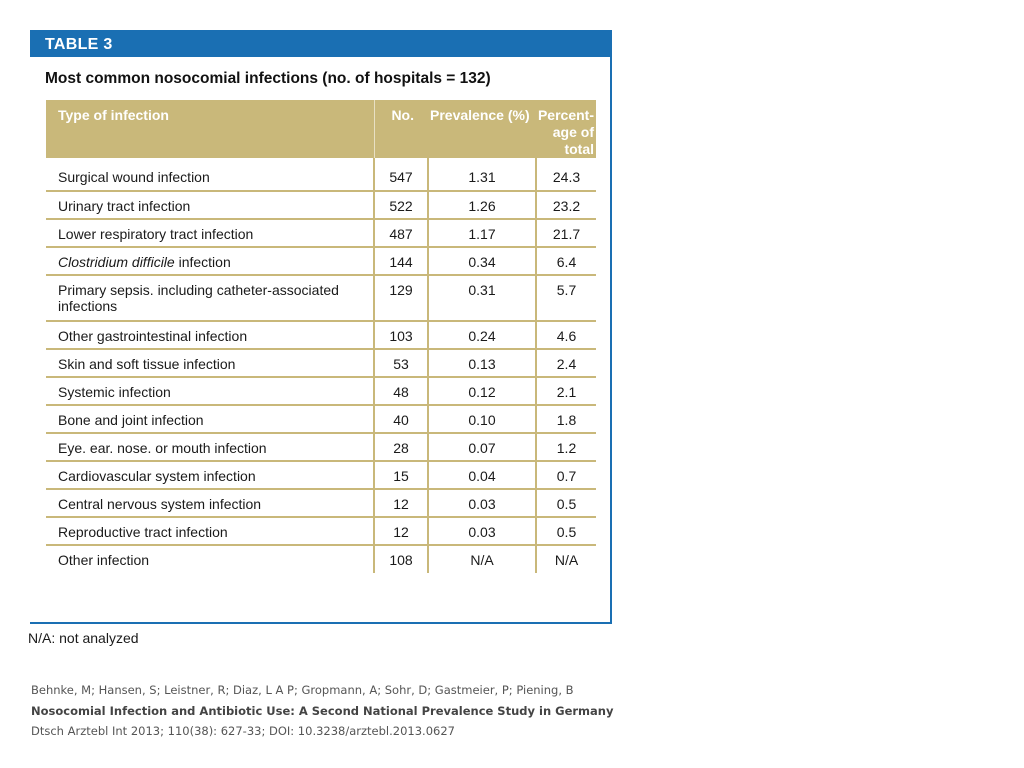 The height and width of the screenshot is (768, 1024). I want to click on cell-type: Surgical wound infection, so click(210, 175).